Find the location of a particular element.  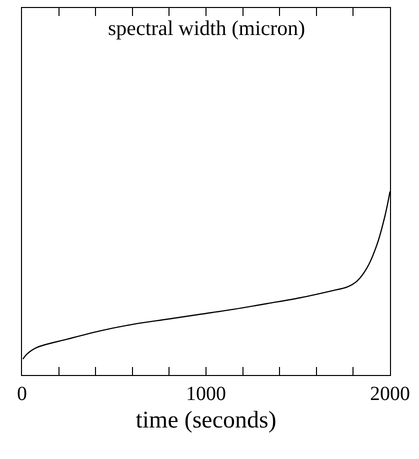

x-tick-label: 0 is located at coordinates (22, 394).